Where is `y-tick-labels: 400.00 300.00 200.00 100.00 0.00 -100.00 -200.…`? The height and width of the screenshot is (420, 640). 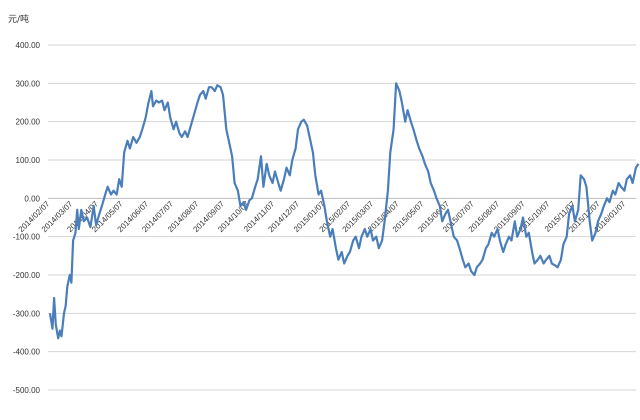
y-tick-labels: 400.00 300.00 200.00 100.00 0.00 -100.00 -200.… is located at coordinates (27, 218).